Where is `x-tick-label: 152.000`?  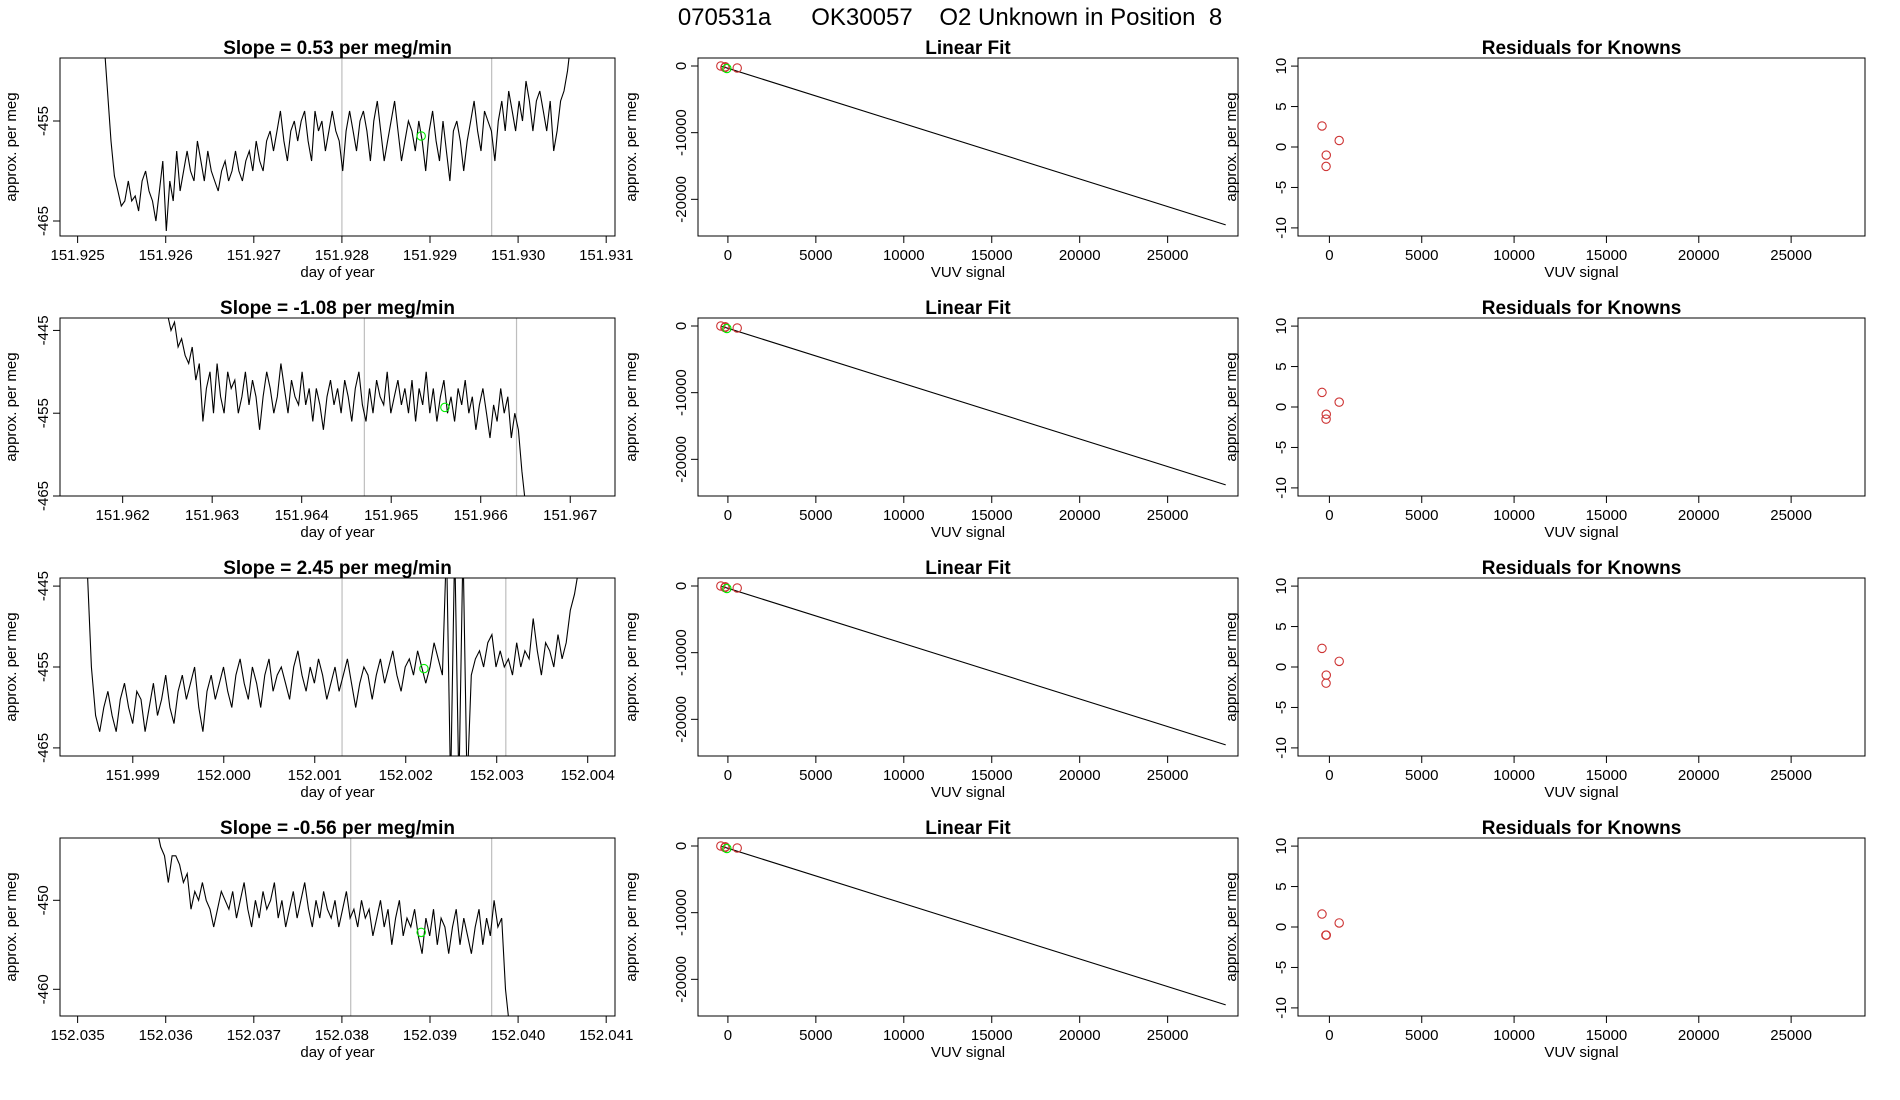
x-tick-label: 152.000 is located at coordinates (224, 775).